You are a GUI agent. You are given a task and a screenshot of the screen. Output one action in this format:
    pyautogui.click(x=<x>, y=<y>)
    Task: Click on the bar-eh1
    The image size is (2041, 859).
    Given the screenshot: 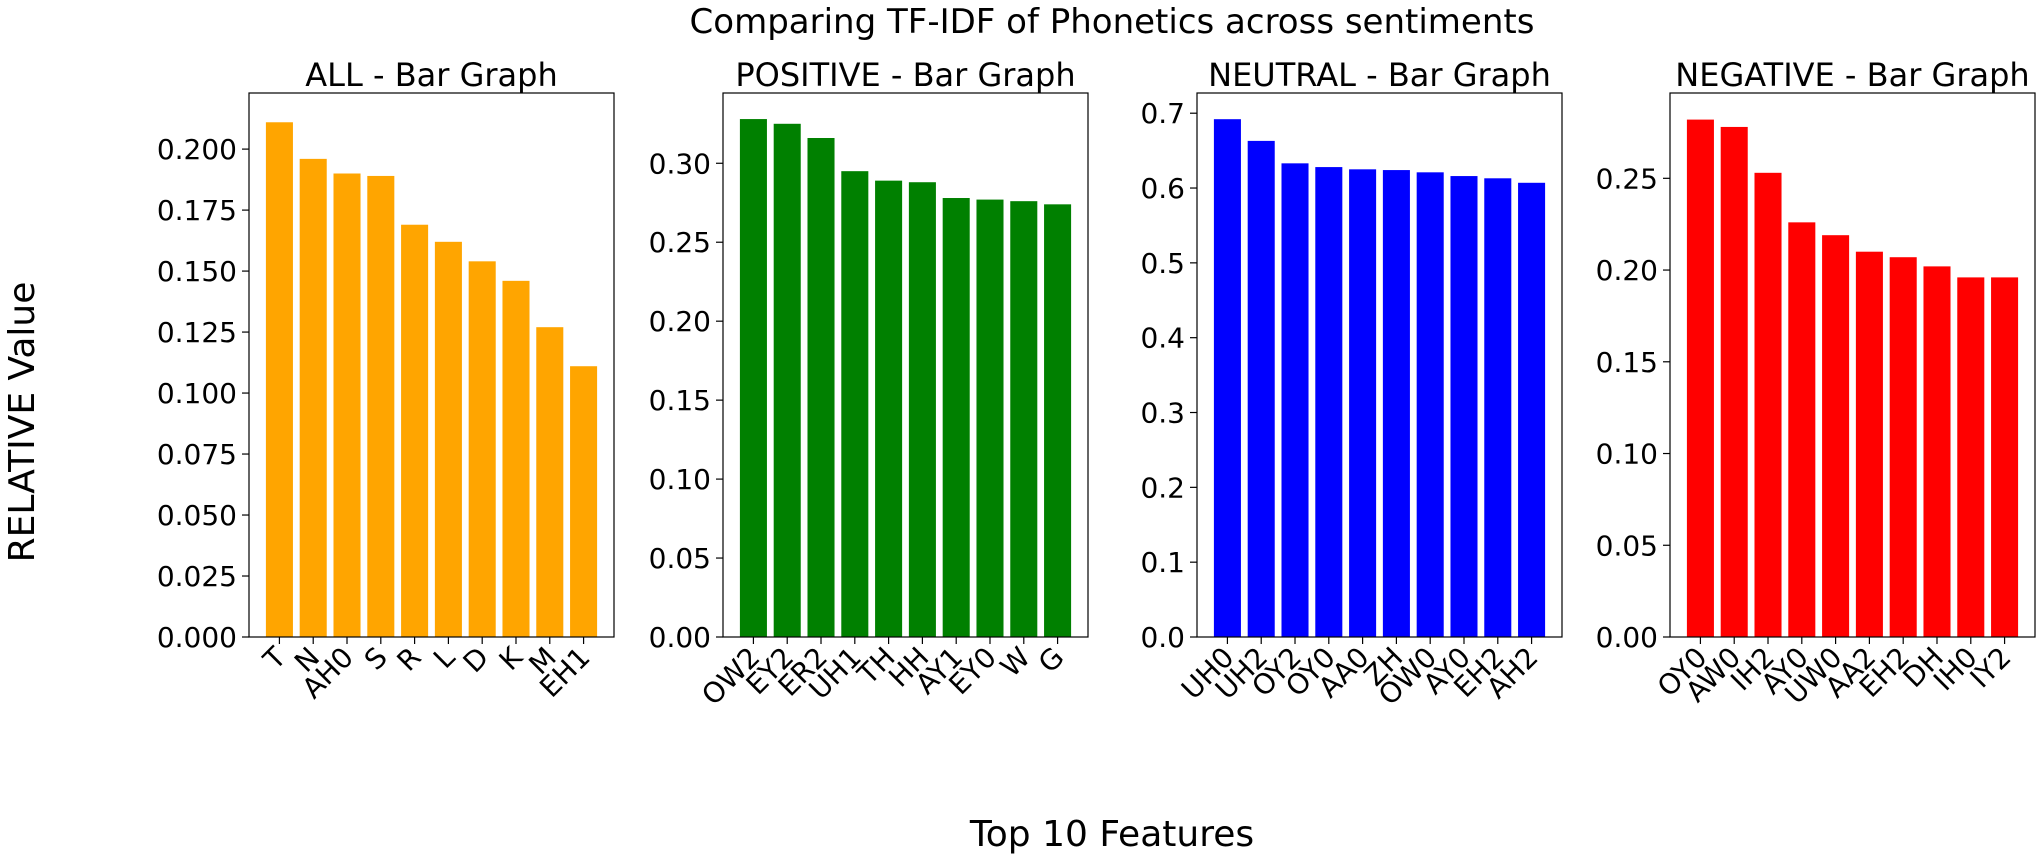 What is the action you would take?
    pyautogui.click(x=584, y=501)
    